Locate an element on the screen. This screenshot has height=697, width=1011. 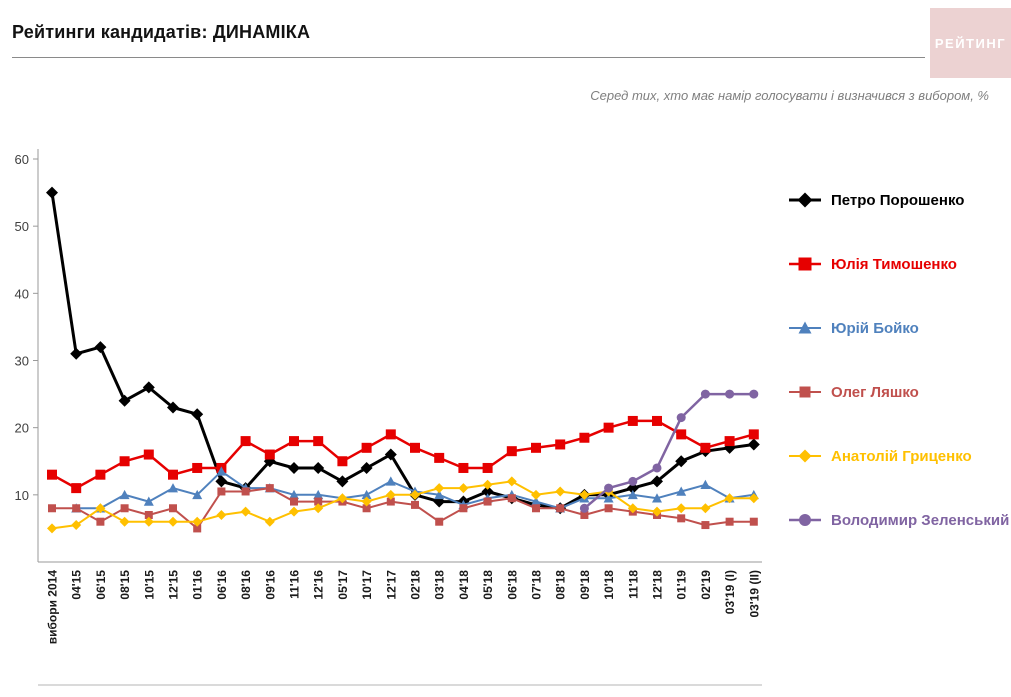
x-tick-label: 08'18 is located at coordinates (561, 585).